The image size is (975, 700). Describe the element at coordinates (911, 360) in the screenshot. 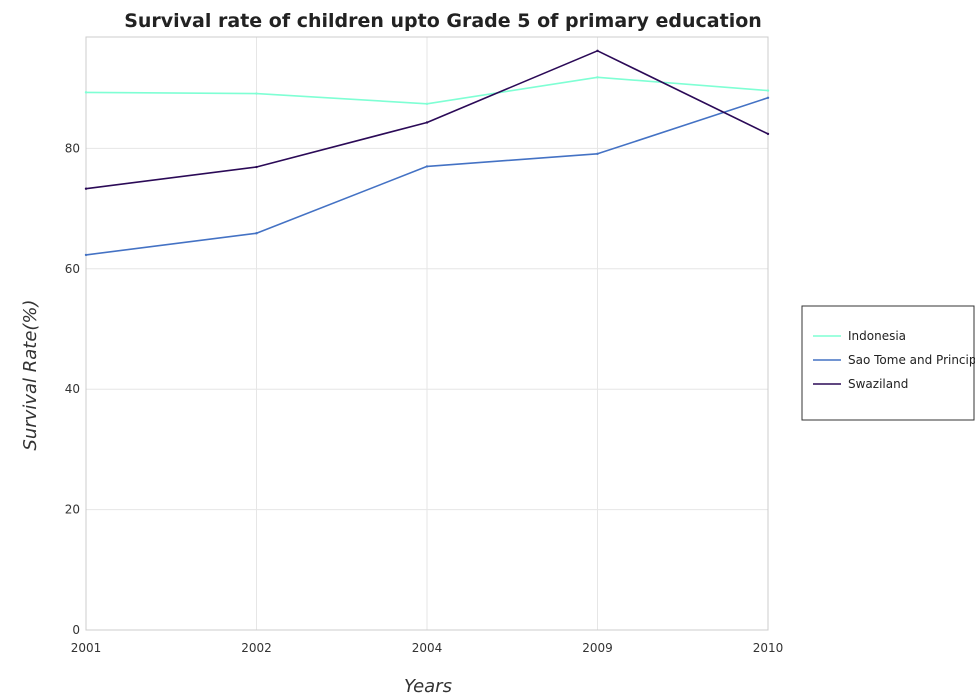

I see `legend-label: Sao Tome and Principe` at that location.